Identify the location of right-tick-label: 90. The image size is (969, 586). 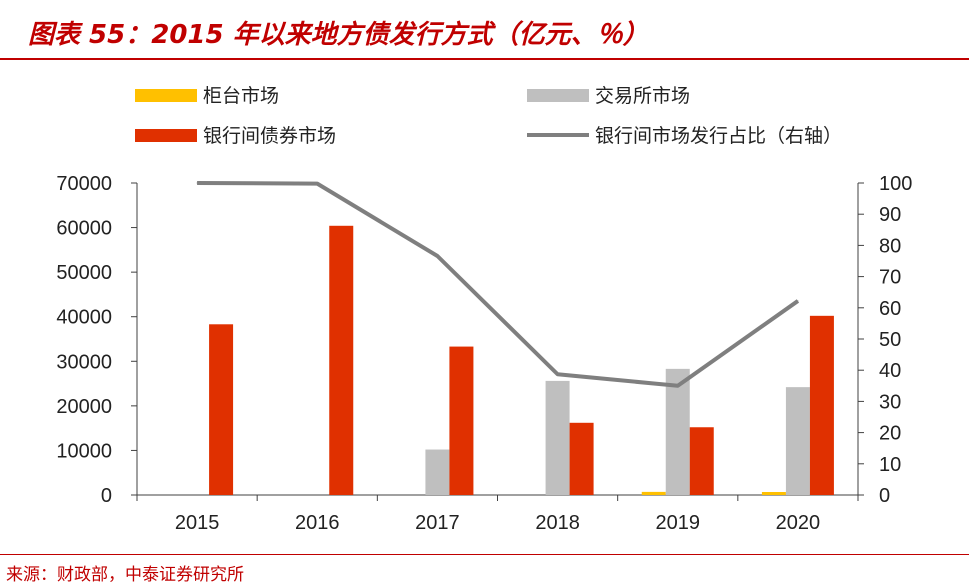
(890, 215).